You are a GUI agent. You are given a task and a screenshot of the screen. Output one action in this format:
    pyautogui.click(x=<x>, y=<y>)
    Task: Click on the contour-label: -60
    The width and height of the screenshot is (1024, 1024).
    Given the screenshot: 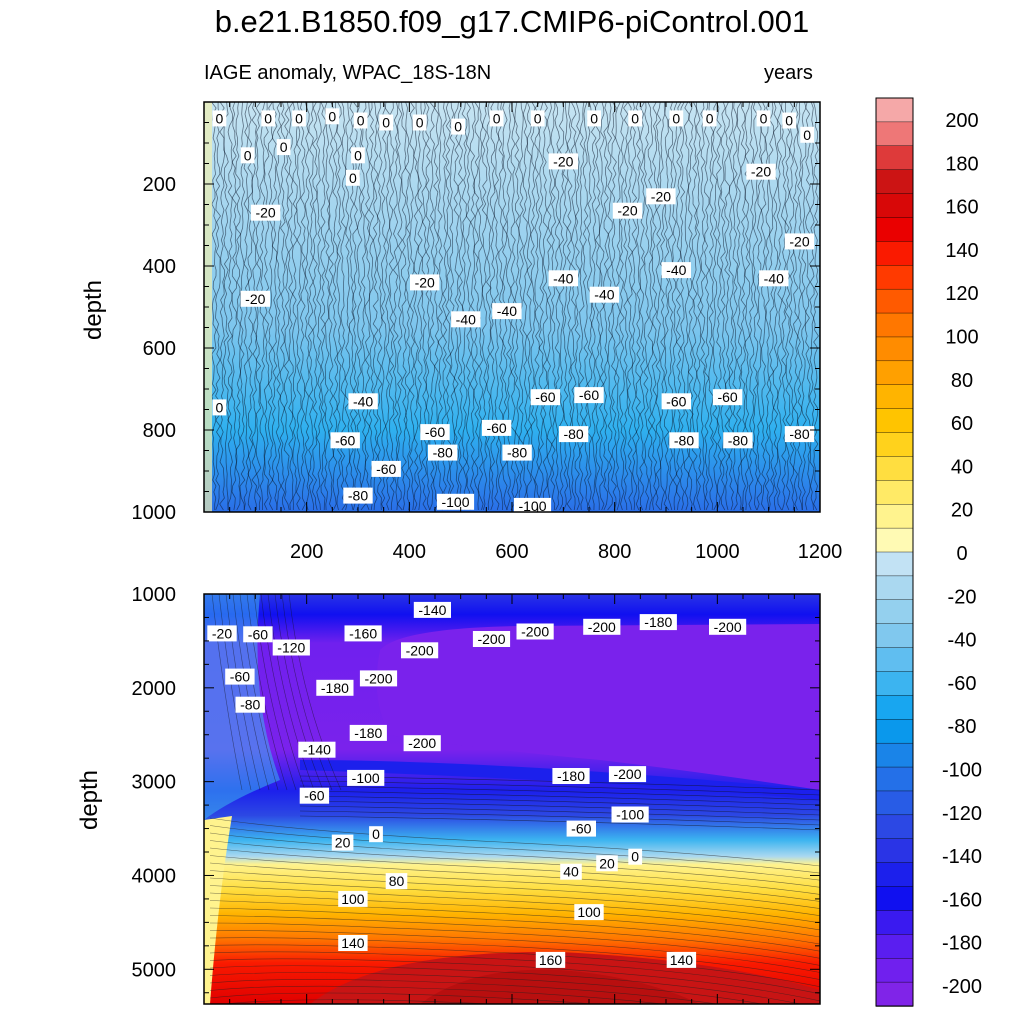 What is the action you would take?
    pyautogui.click(x=589, y=395)
    